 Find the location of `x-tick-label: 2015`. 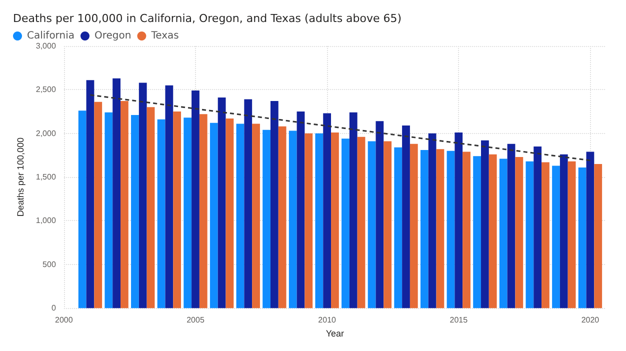

x-tick-label: 2015 is located at coordinates (459, 320).